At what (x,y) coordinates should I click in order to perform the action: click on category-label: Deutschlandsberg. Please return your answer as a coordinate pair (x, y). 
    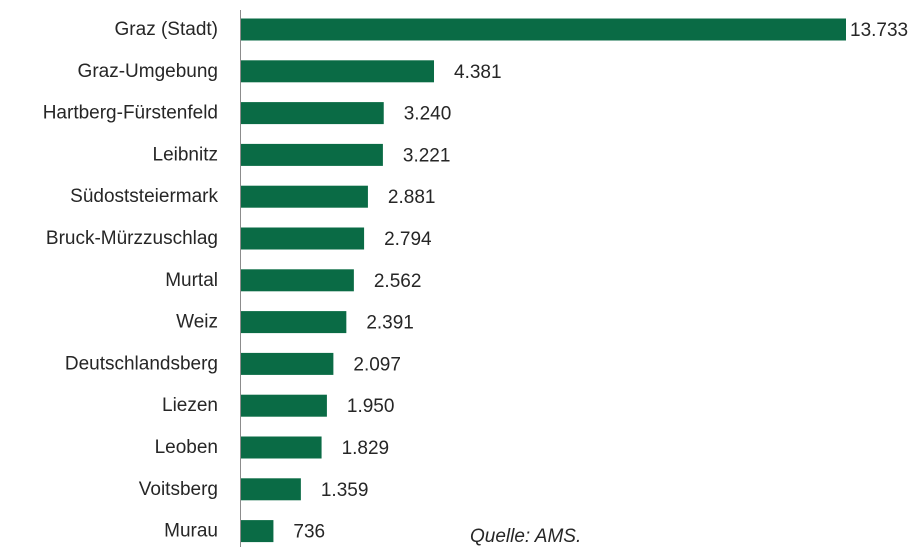
    Looking at the image, I should click on (141, 363).